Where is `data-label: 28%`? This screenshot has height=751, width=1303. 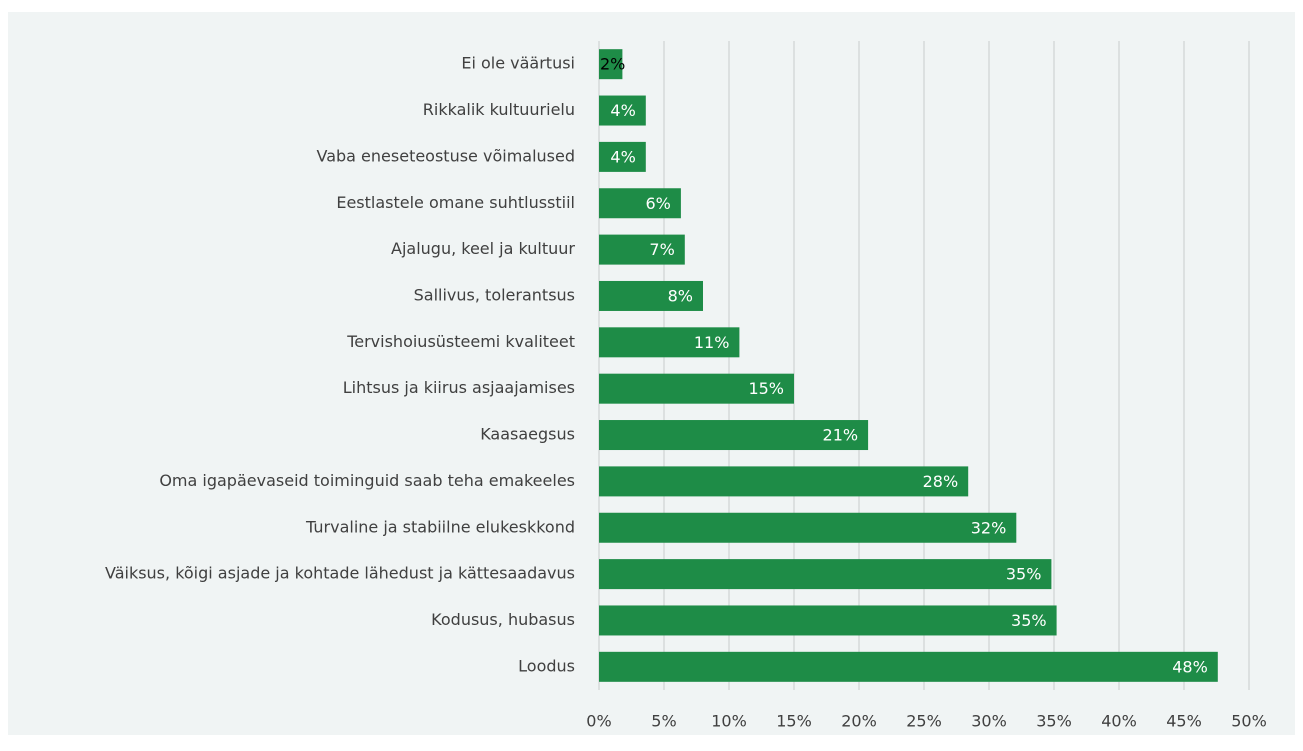 data-label: 28% is located at coordinates (941, 481).